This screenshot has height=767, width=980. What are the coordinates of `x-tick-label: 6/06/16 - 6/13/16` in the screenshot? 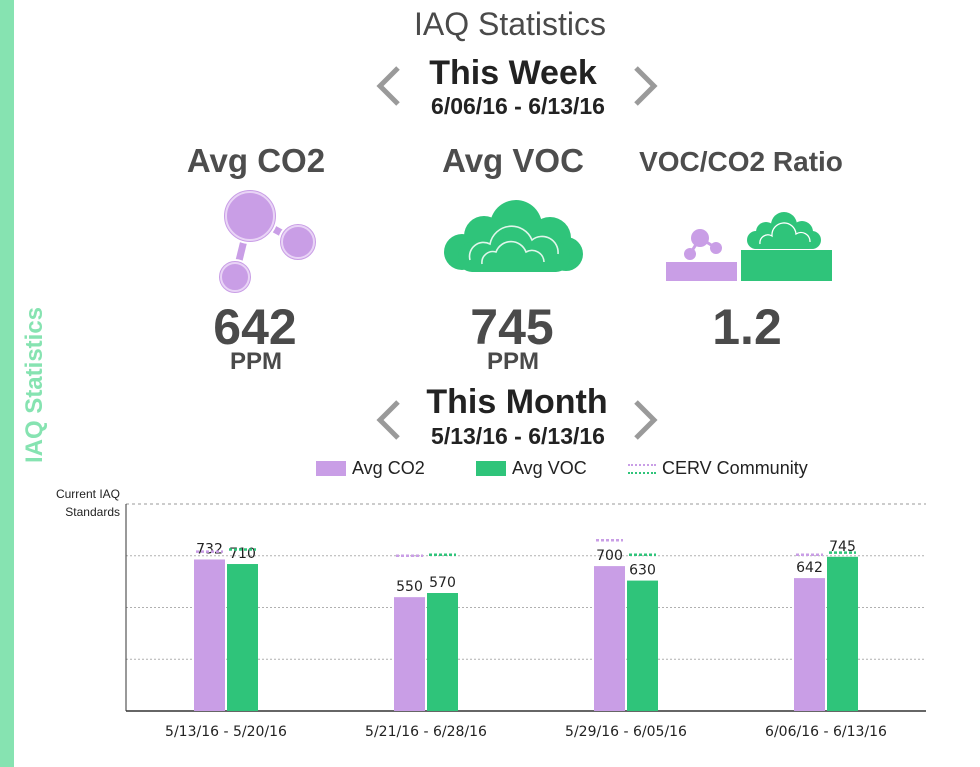 It's located at (826, 732).